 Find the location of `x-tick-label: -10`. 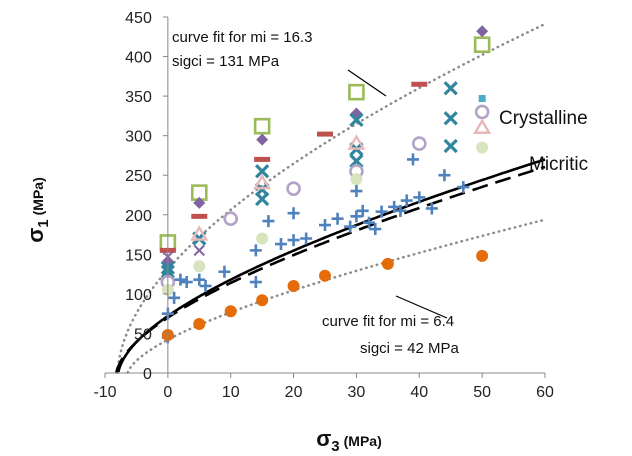

x-tick-label: -10 is located at coordinates (104, 392).